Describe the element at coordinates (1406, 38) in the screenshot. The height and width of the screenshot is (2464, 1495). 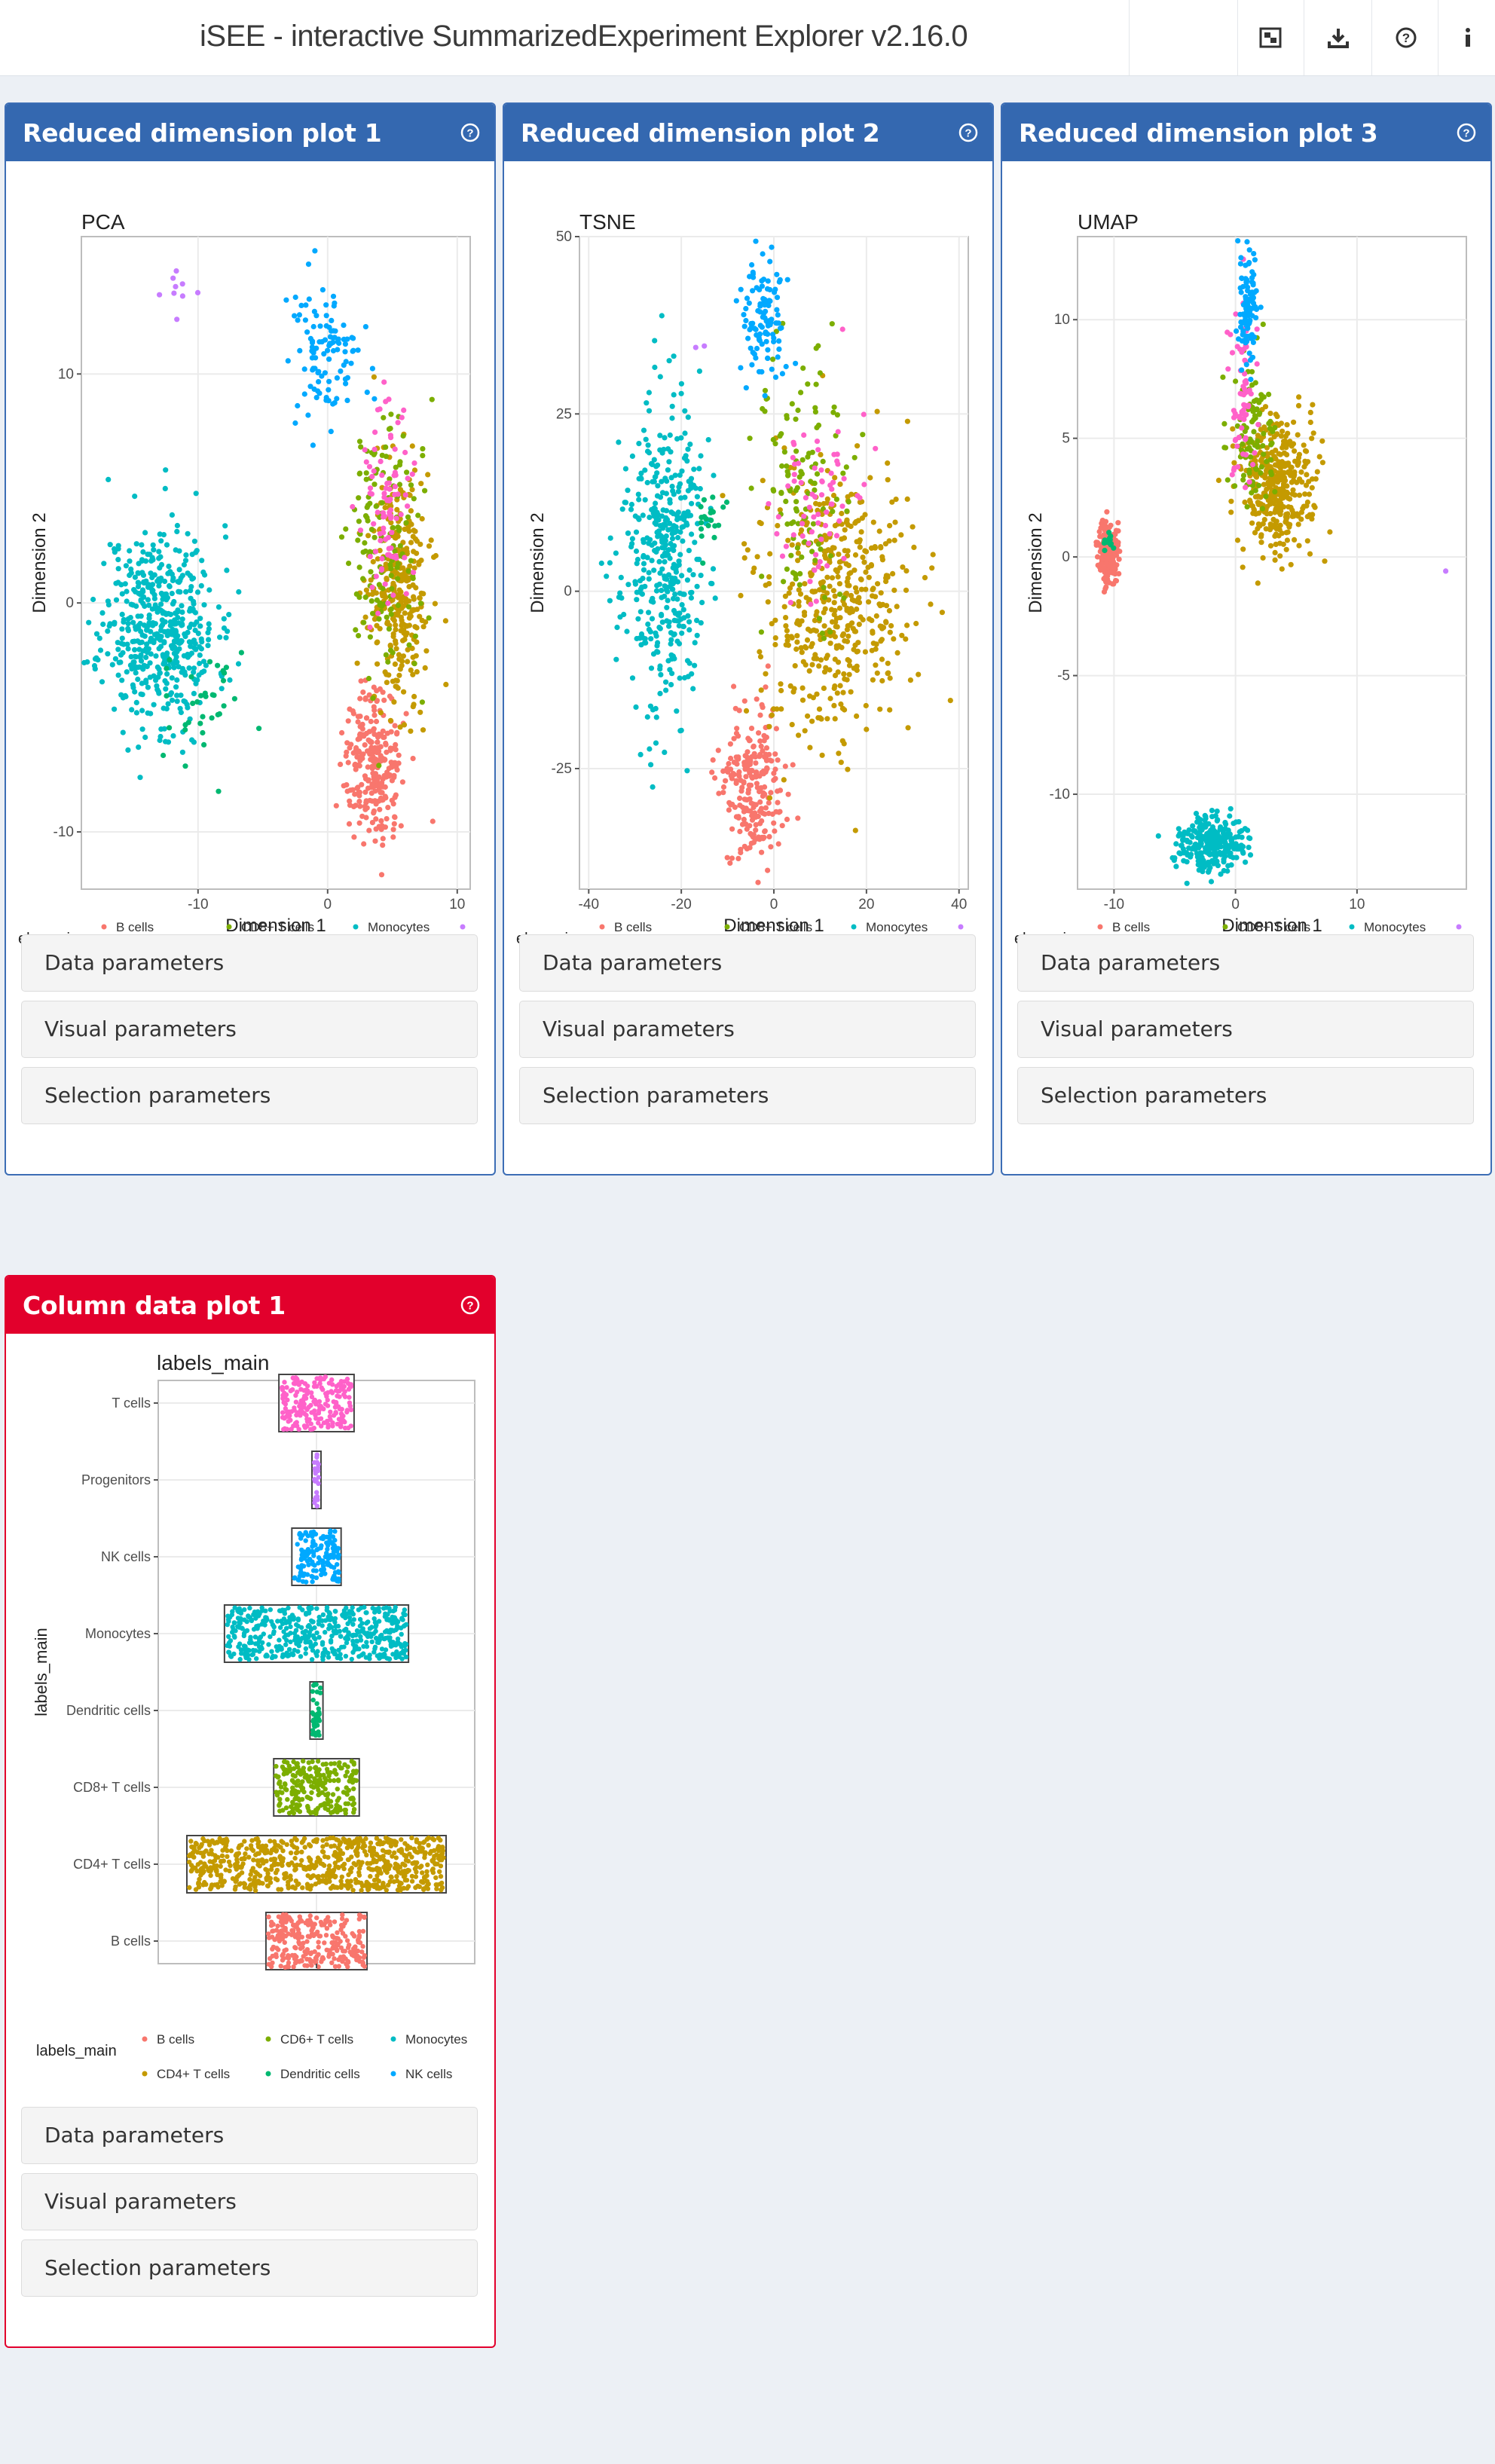
I see `help-button: ?` at that location.